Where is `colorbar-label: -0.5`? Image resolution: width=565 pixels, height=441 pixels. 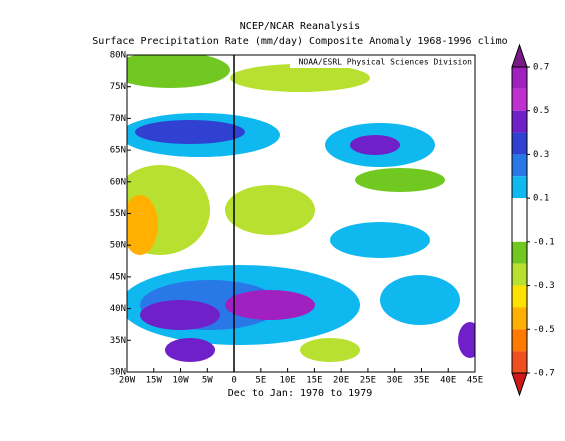
colorbar-label: -0.5 is located at coordinates (544, 330).